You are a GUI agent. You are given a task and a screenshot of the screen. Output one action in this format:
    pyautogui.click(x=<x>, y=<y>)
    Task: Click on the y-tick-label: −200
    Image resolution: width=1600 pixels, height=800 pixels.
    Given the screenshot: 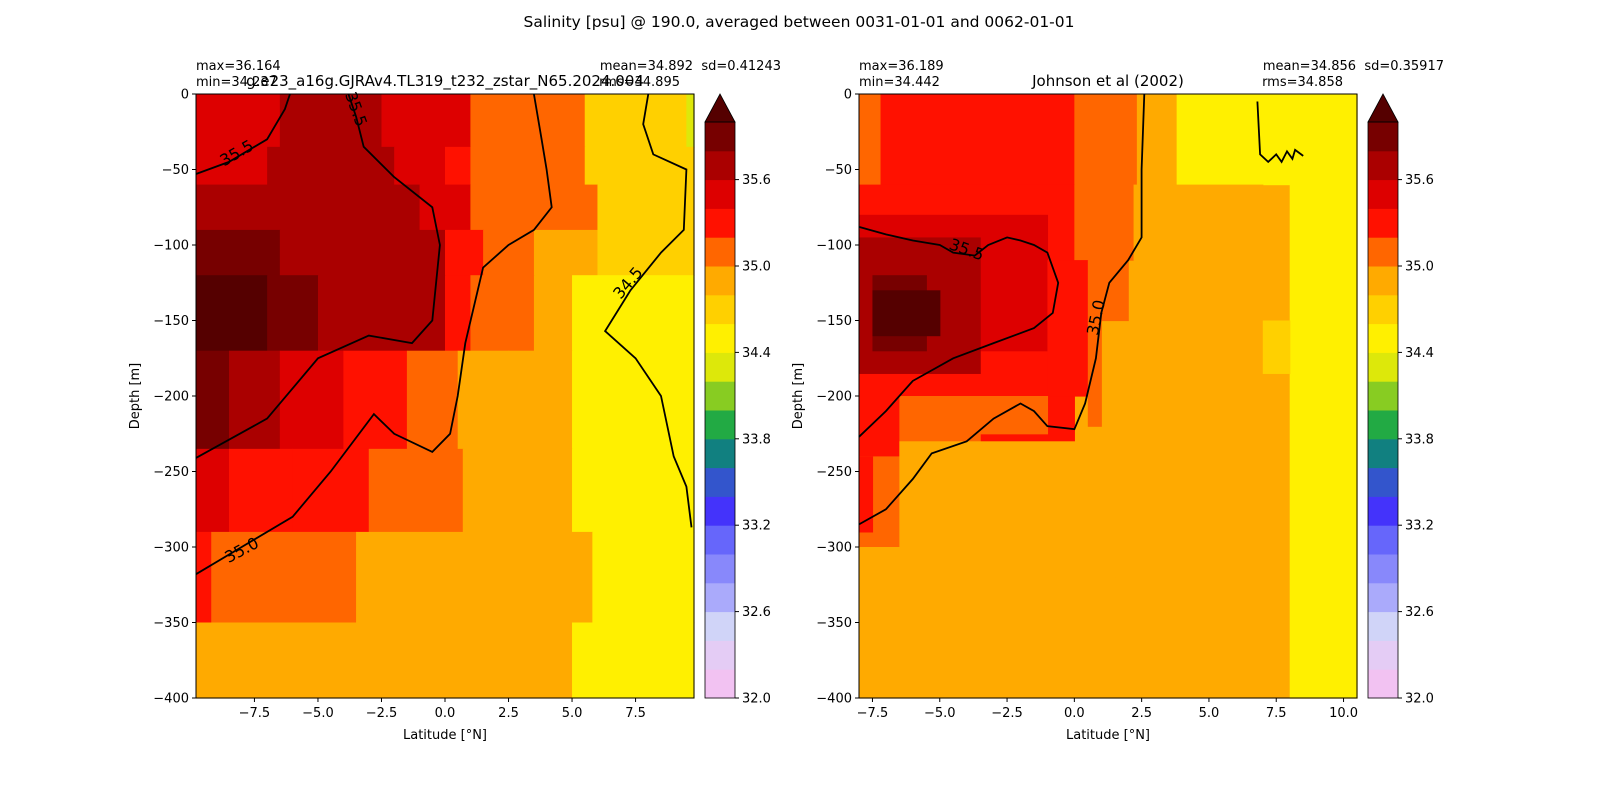 What is the action you would take?
    pyautogui.click(x=834, y=397)
    